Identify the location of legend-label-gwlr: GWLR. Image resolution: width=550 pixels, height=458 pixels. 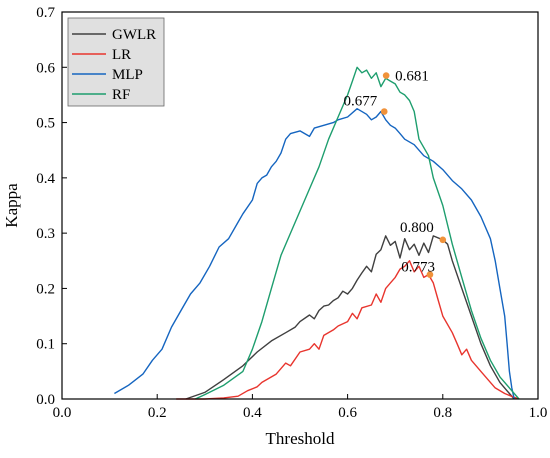
(134, 35).